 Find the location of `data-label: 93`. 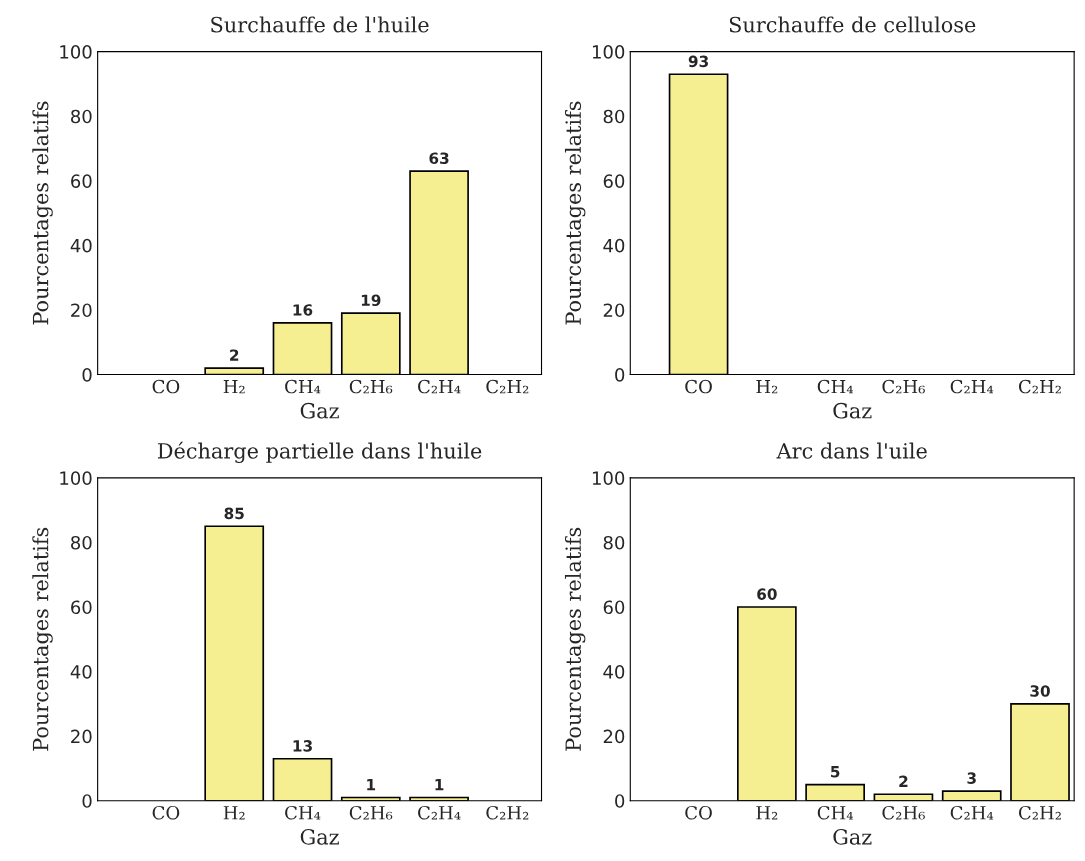

data-label: 93 is located at coordinates (698, 61).